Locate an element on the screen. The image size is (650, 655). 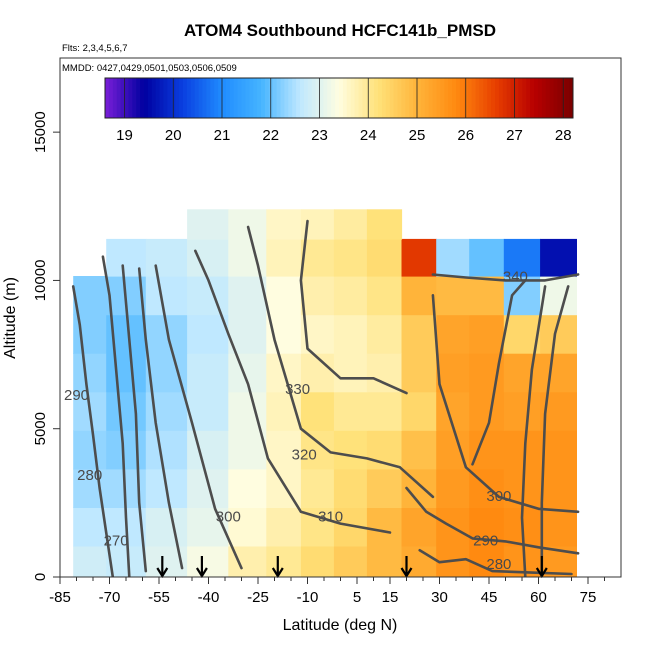
colorbar-border is located at coordinates (339, 98).